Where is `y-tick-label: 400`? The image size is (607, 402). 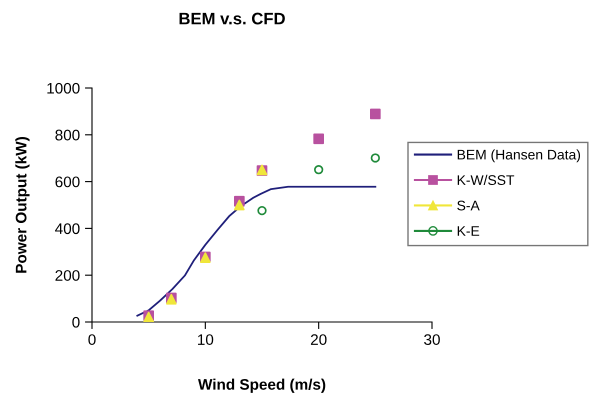
y-tick-label: 400 is located at coordinates (67, 228).